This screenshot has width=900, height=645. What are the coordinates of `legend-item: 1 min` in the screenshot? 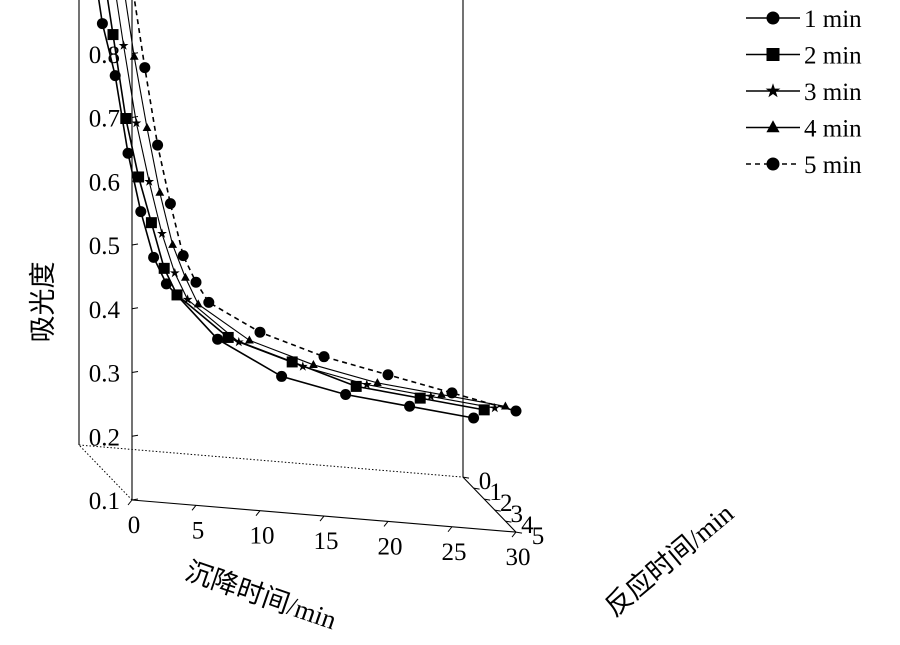 It's located at (804, 19).